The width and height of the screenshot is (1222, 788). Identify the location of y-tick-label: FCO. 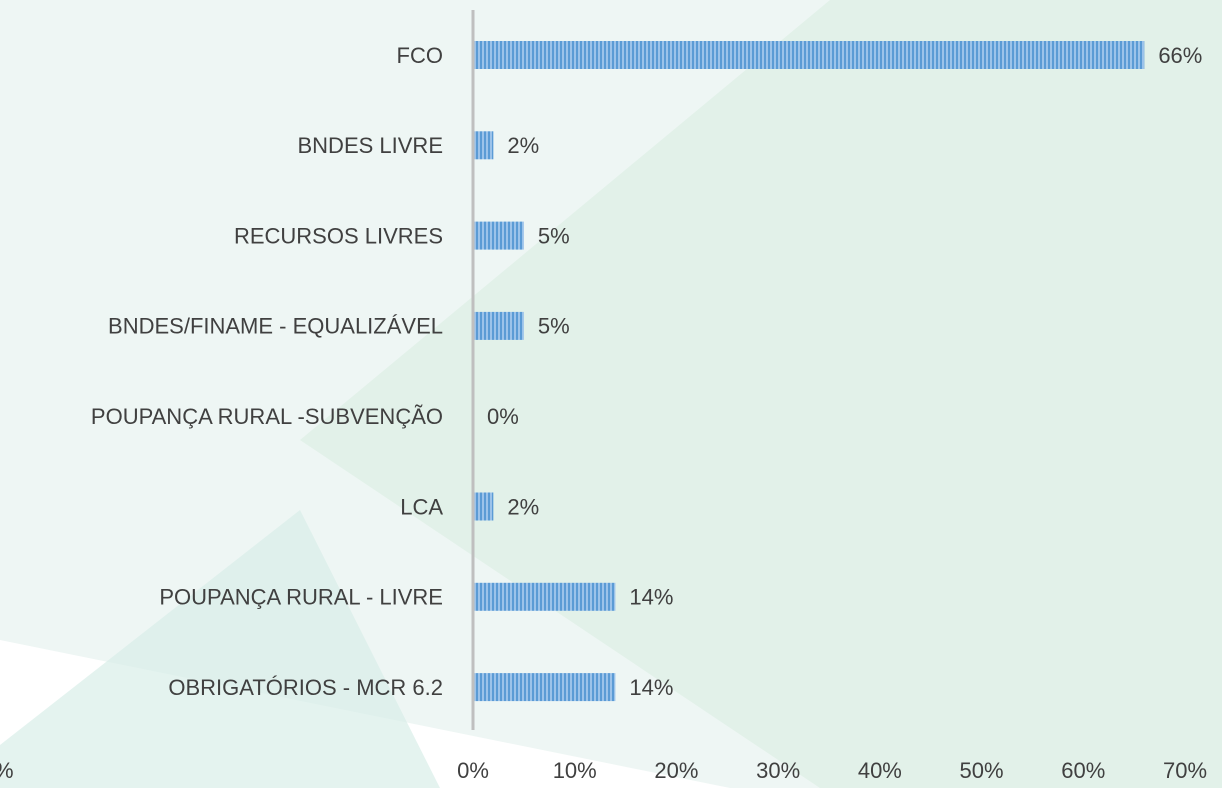
(420, 55).